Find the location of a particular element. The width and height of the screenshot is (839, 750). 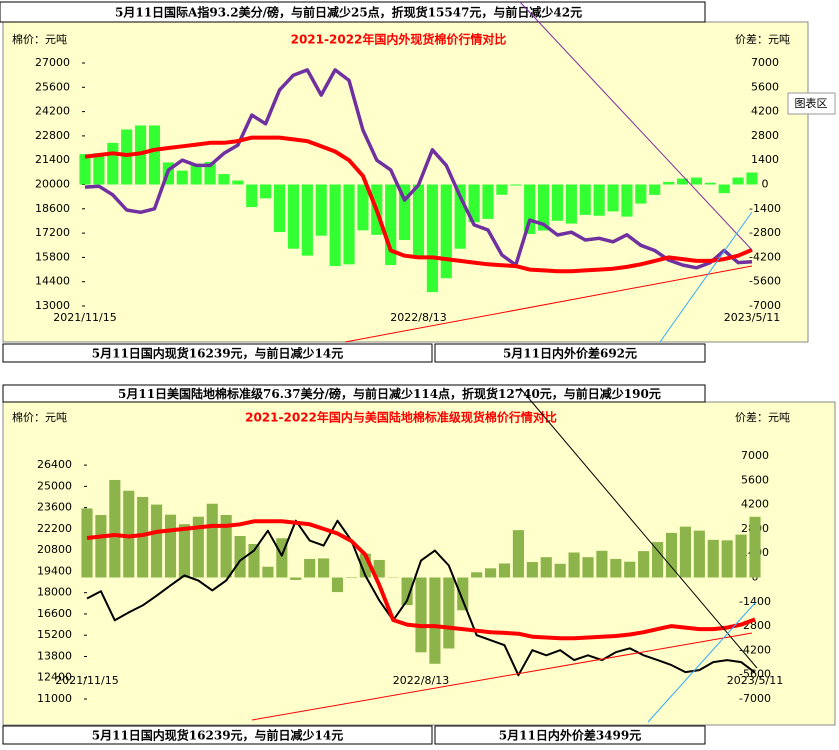

y2-tick-label: 0 is located at coordinates (765, 184).